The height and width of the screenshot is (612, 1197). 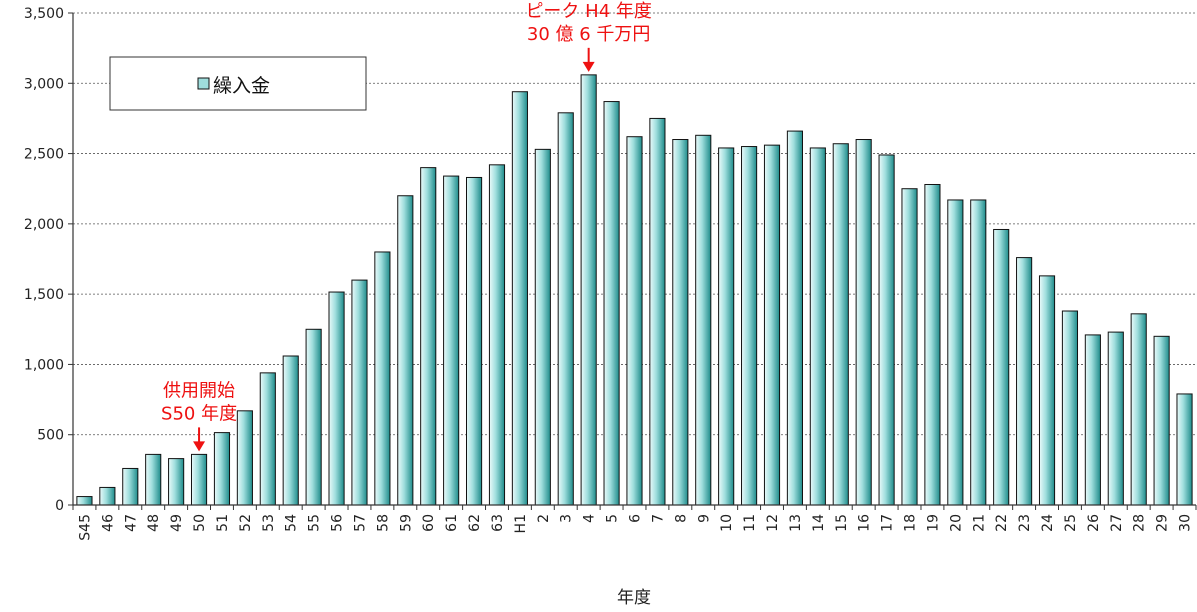 What do you see at coordinates (475, 523) in the screenshot?
I see `x-tick-label: 62` at bounding box center [475, 523].